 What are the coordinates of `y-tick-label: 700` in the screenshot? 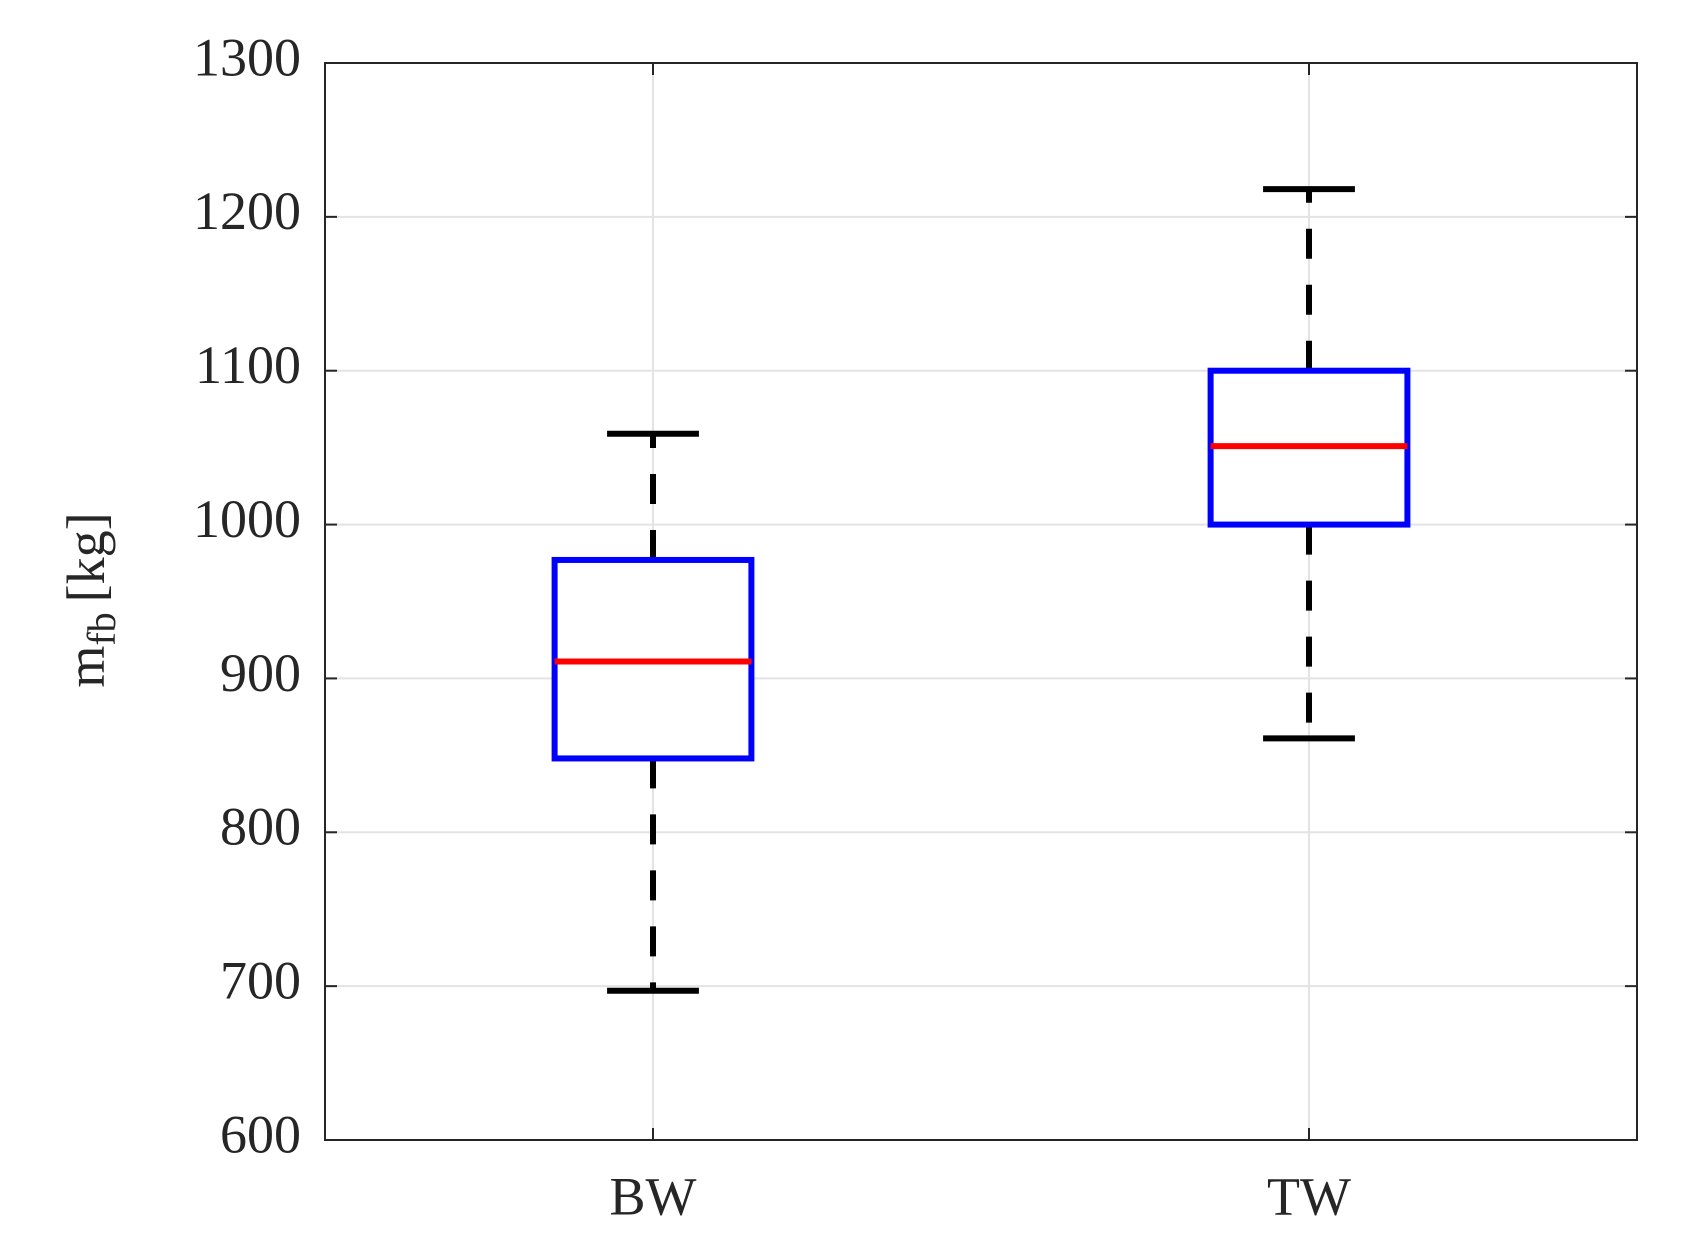 It's located at (260, 981).